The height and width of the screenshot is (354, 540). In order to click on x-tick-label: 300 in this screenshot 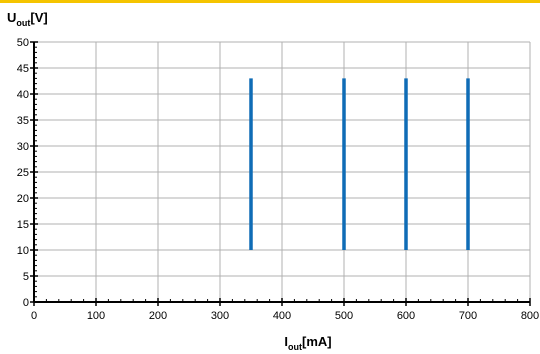, I will do `click(220, 316)`.